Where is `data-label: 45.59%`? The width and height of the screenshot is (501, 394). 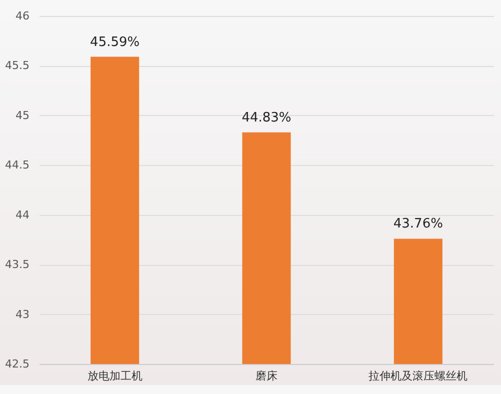
data-label: 45.59% is located at coordinates (115, 42).